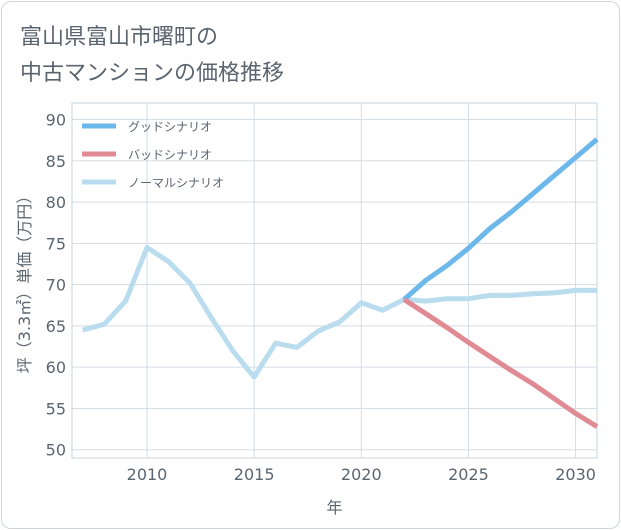 This screenshot has height=530, width=621. What do you see at coordinates (24, 280) in the screenshot?
I see `y-axis-label: 坪（3.3㎡）単価（万円）` at bounding box center [24, 280].